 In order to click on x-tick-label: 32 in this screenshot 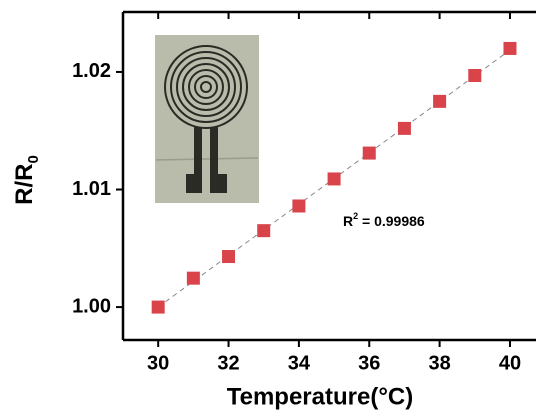, I will do `click(228, 363)`.